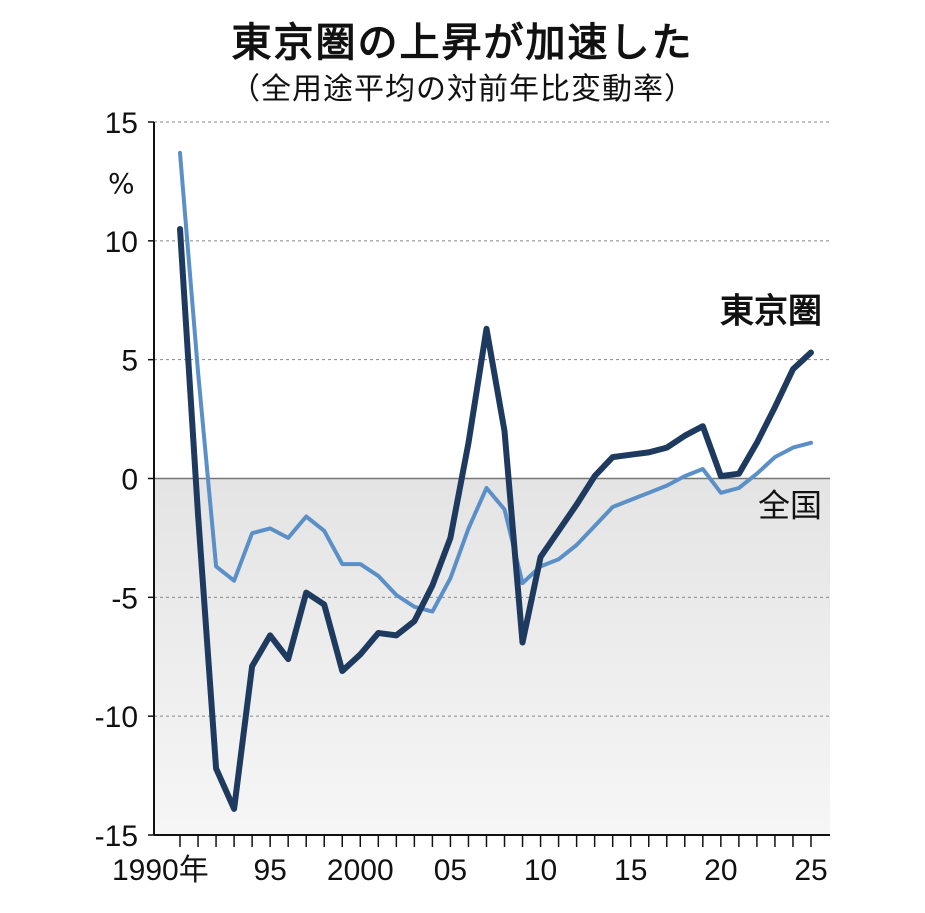 This screenshot has height=913, width=925. What do you see at coordinates (462, 89) in the screenshot?
I see `chart-subtitle: （全用途平均の対前年比変動率）` at bounding box center [462, 89].